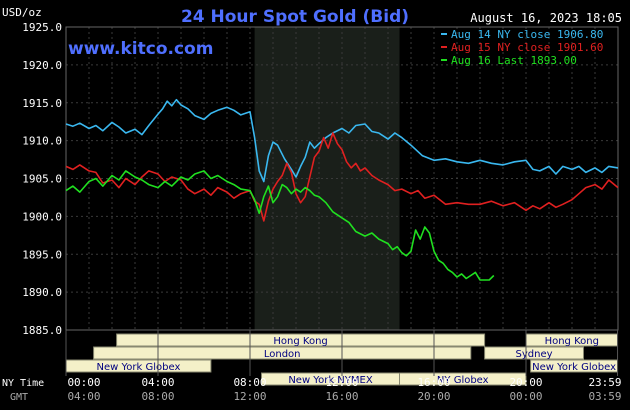  I want to click on x-row-label-gmt: GMT, so click(19, 397).